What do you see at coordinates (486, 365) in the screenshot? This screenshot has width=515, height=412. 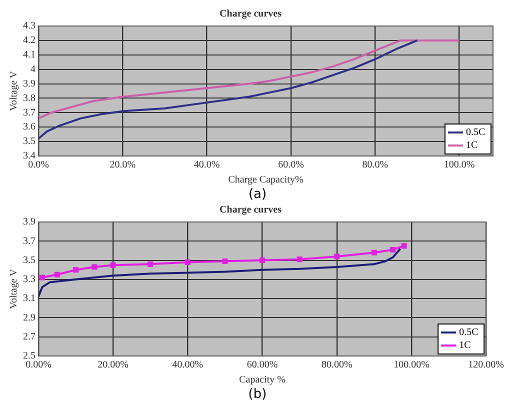 I see `x-tick-label: 120.00%` at bounding box center [486, 365].